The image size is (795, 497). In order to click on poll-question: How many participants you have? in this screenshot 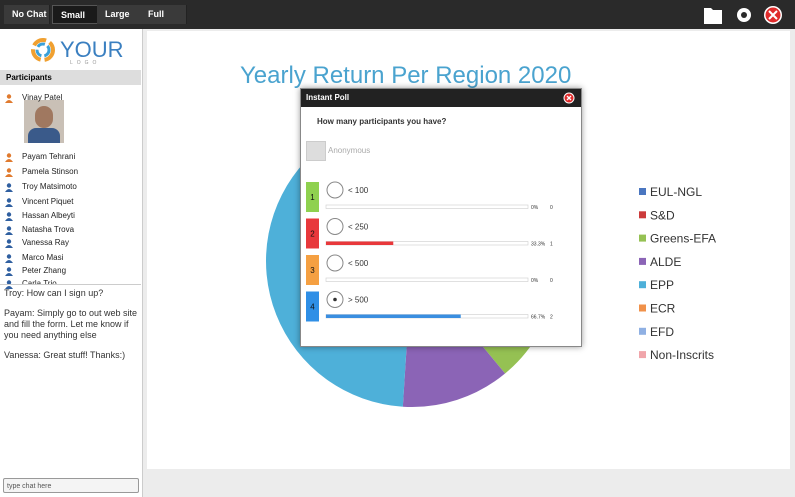, I will do `click(382, 121)`.